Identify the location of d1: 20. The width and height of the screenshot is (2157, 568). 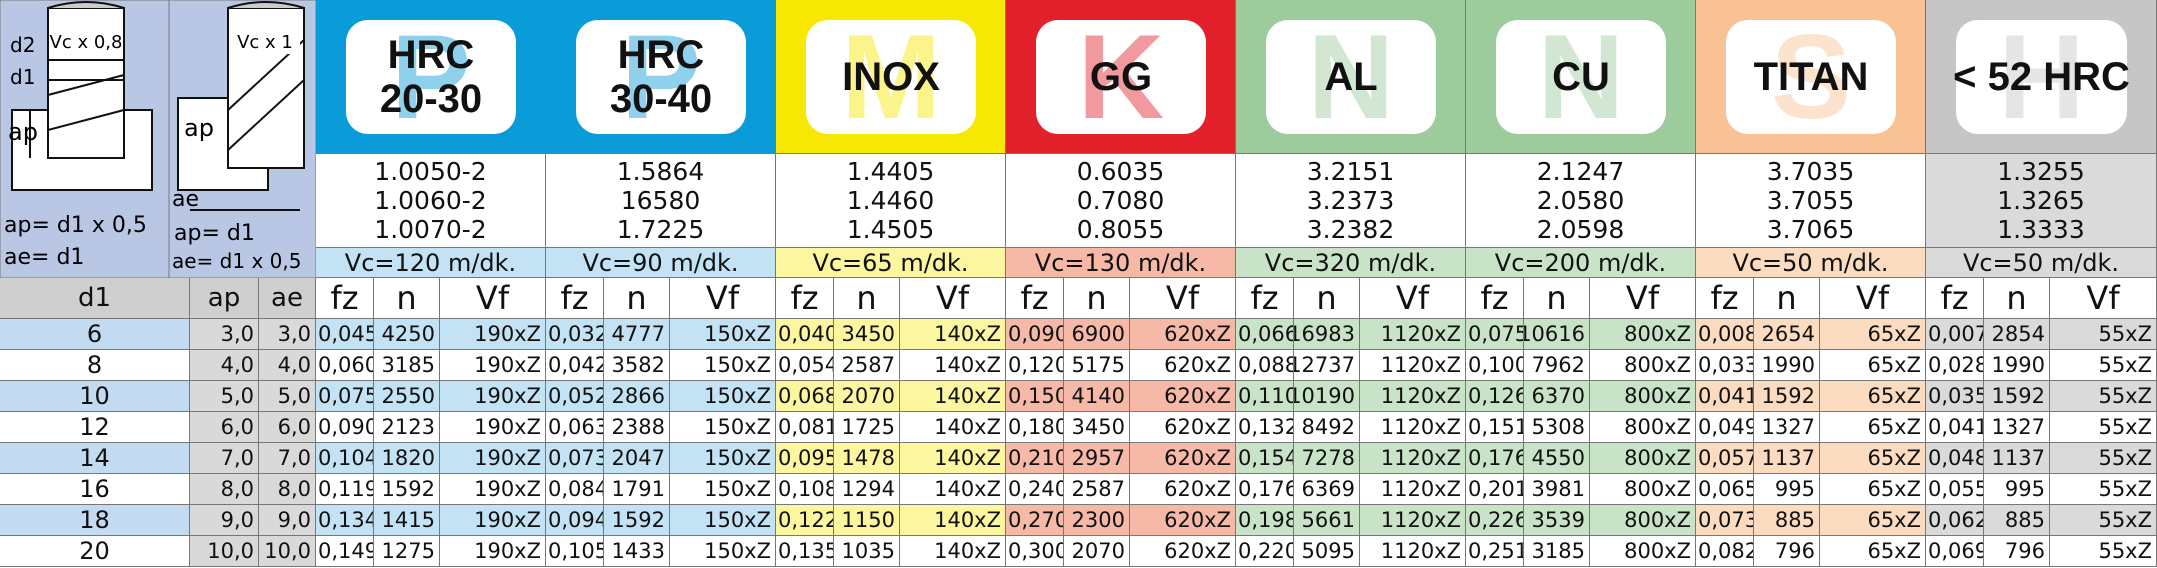
(95, 551).